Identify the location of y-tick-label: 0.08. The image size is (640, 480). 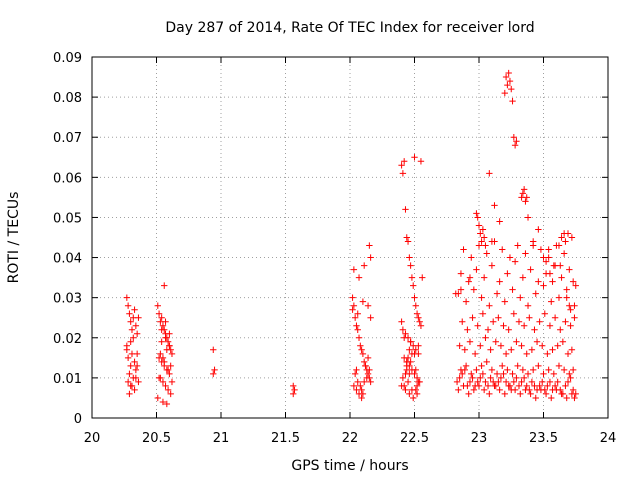
(67, 98).